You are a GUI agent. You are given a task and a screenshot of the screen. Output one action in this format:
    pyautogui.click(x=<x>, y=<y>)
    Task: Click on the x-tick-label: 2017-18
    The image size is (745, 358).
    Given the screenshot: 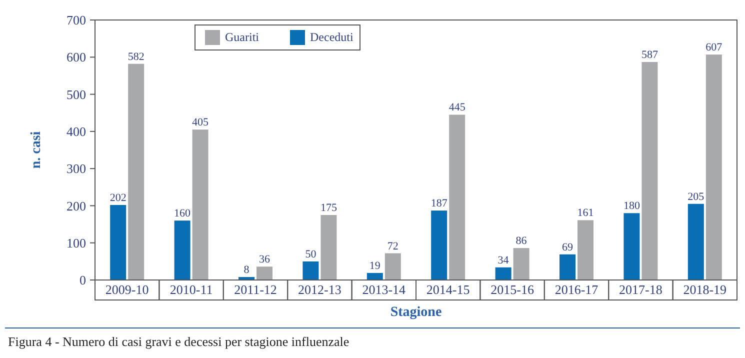 What is the action you would take?
    pyautogui.click(x=640, y=289)
    